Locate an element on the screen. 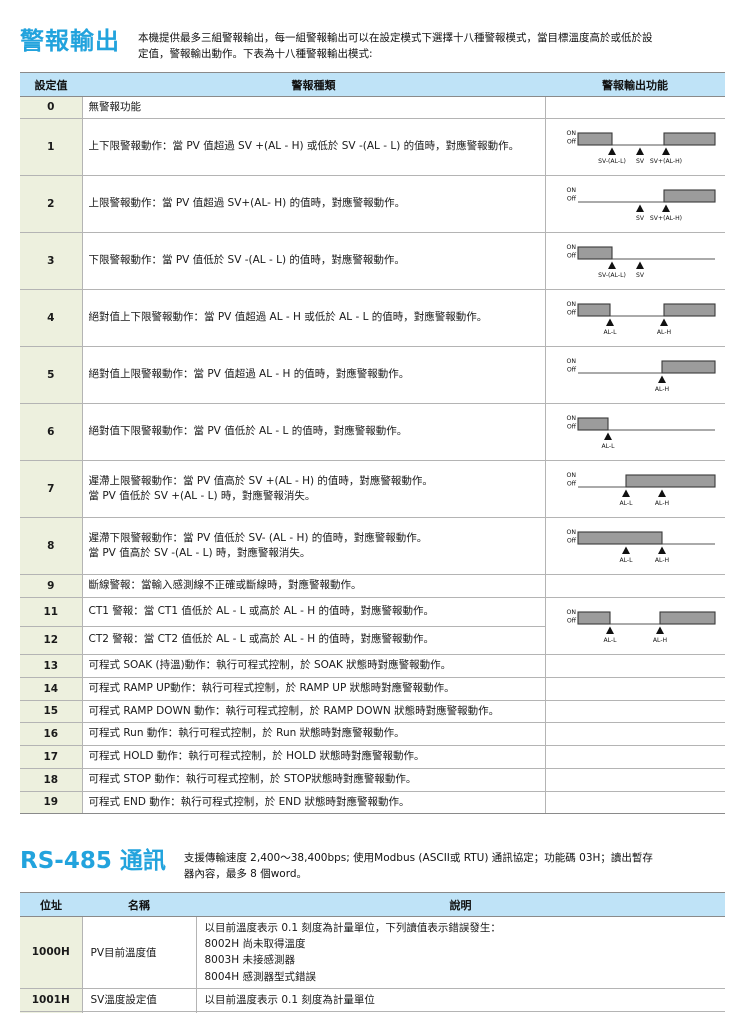 The height and width of the screenshot is (1013, 745). rs485-row-description: 超過預設值禁止 is located at coordinates (460, 1012).